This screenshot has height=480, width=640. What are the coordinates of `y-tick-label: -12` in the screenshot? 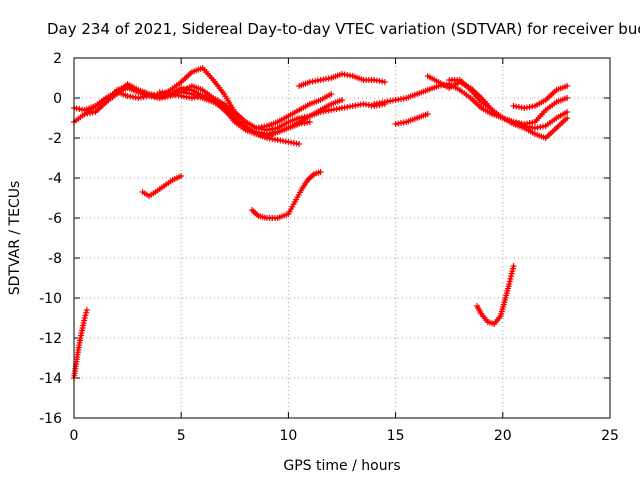 It's located at (50, 339).